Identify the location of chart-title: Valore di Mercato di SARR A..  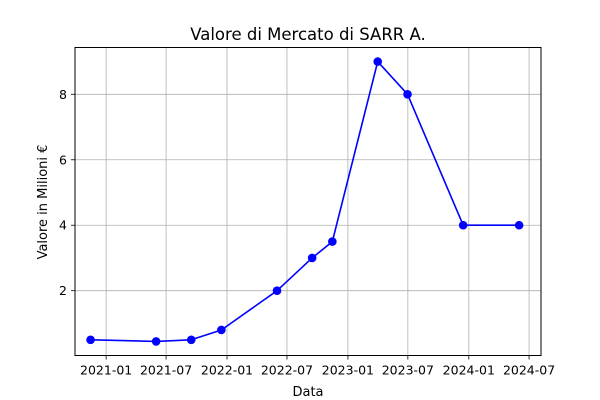
(308, 34).